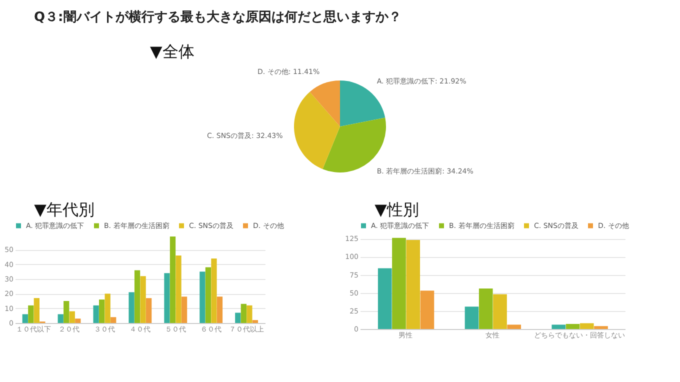  Describe the element at coordinates (218, 17) in the screenshot. I see `chart-title: Q３:闇バイトが横行する最も大きな原因は何だと思いますか？` at that location.